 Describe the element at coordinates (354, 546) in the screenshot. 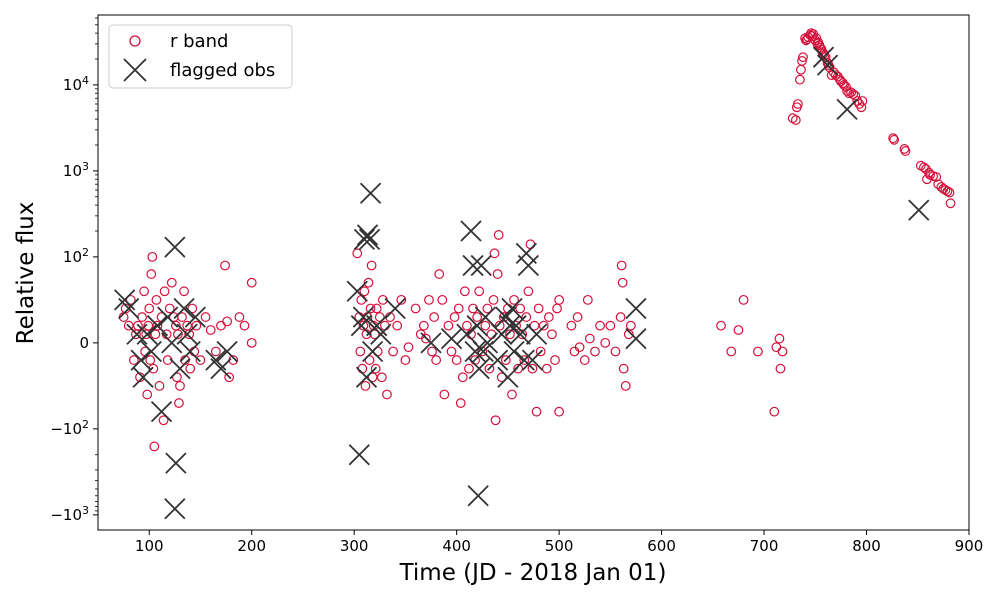

I see `x-tick-label: 300` at that location.